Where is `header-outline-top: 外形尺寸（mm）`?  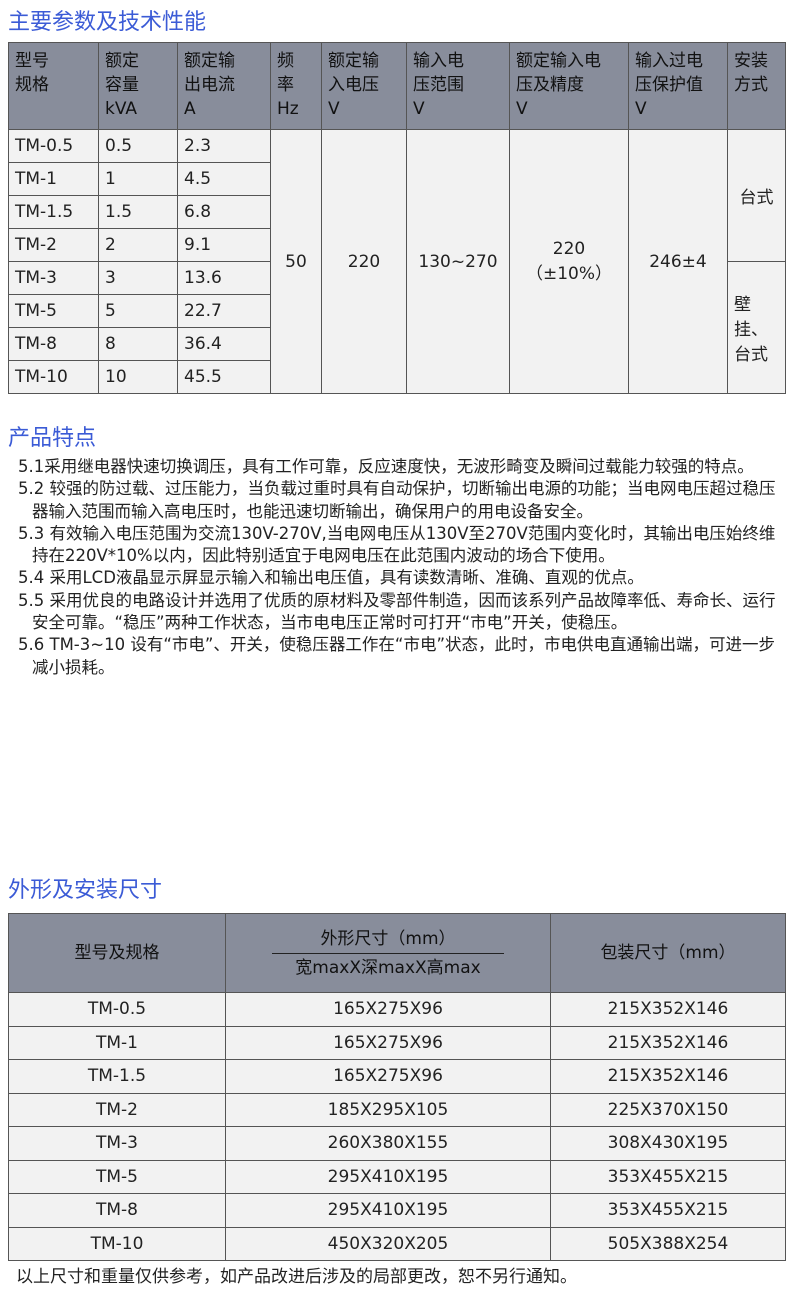 header-outline-top: 外形尺寸（mm） is located at coordinates (388, 940).